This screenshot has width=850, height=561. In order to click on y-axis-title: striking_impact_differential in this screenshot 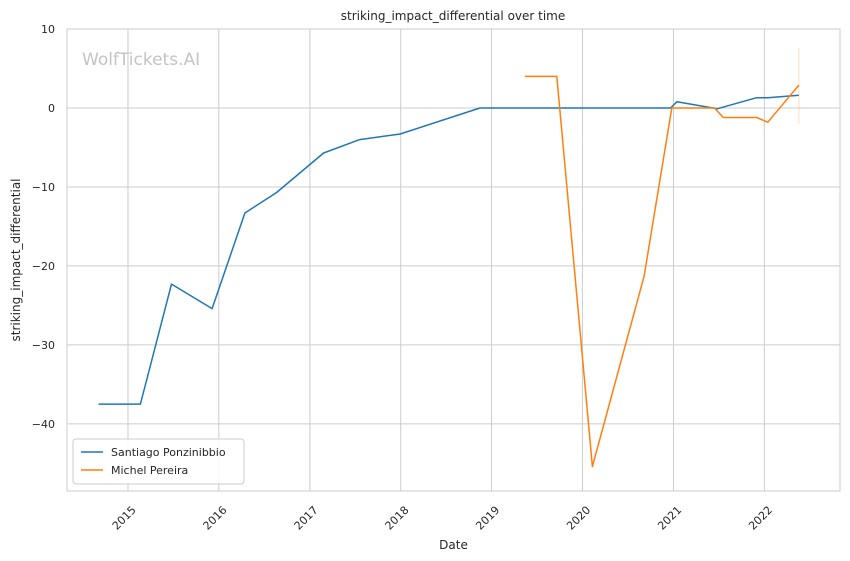, I will do `click(16, 259)`.